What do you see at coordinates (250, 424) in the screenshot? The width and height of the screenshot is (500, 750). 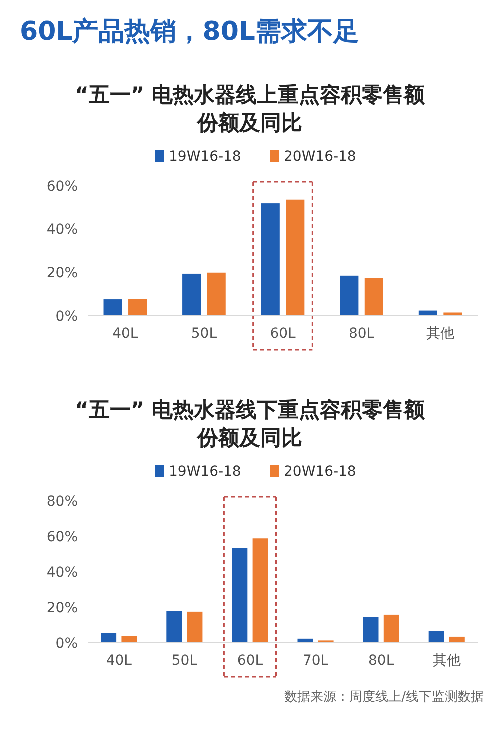 I see `chart-title: “五一” 电热水器线下重点容积零售额份额及同比` at bounding box center [250, 424].